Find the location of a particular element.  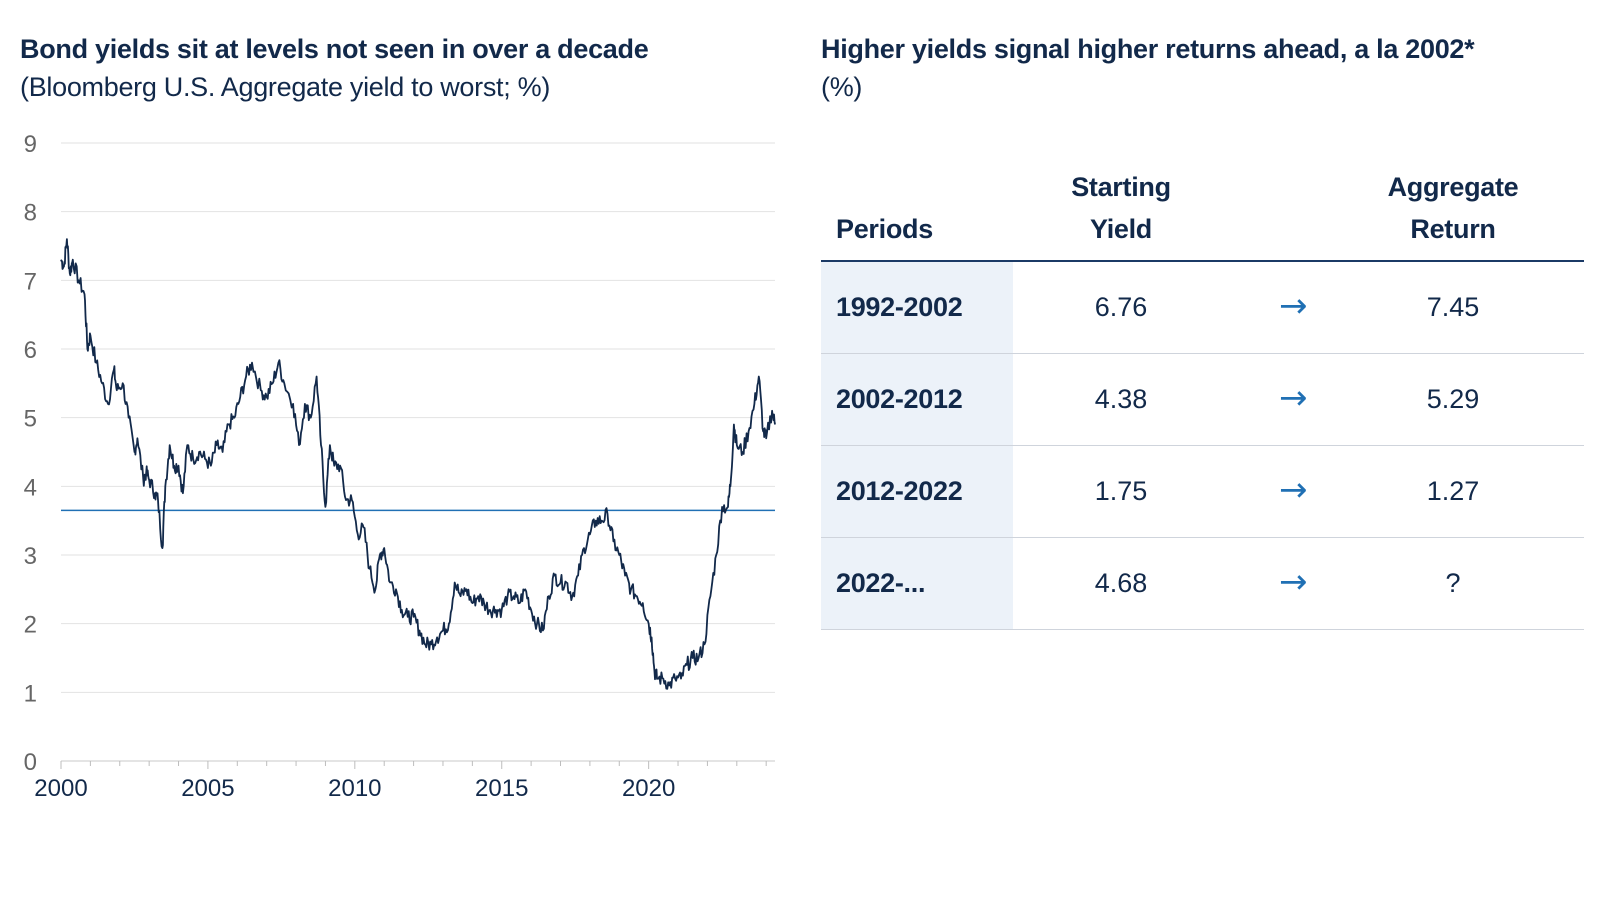

y-tick-label: 5 is located at coordinates (30, 419).